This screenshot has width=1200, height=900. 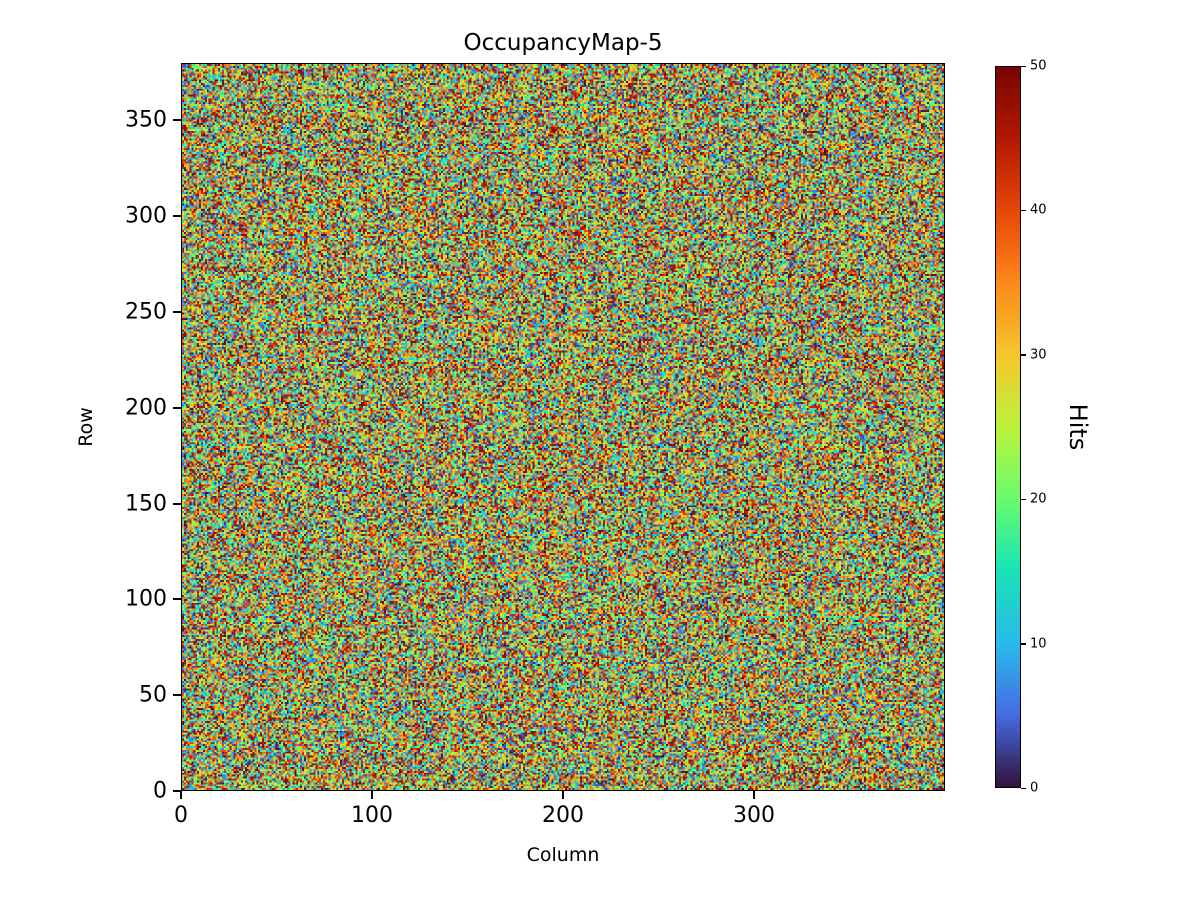 What do you see at coordinates (563, 815) in the screenshot?
I see `x-tick-label: 200` at bounding box center [563, 815].